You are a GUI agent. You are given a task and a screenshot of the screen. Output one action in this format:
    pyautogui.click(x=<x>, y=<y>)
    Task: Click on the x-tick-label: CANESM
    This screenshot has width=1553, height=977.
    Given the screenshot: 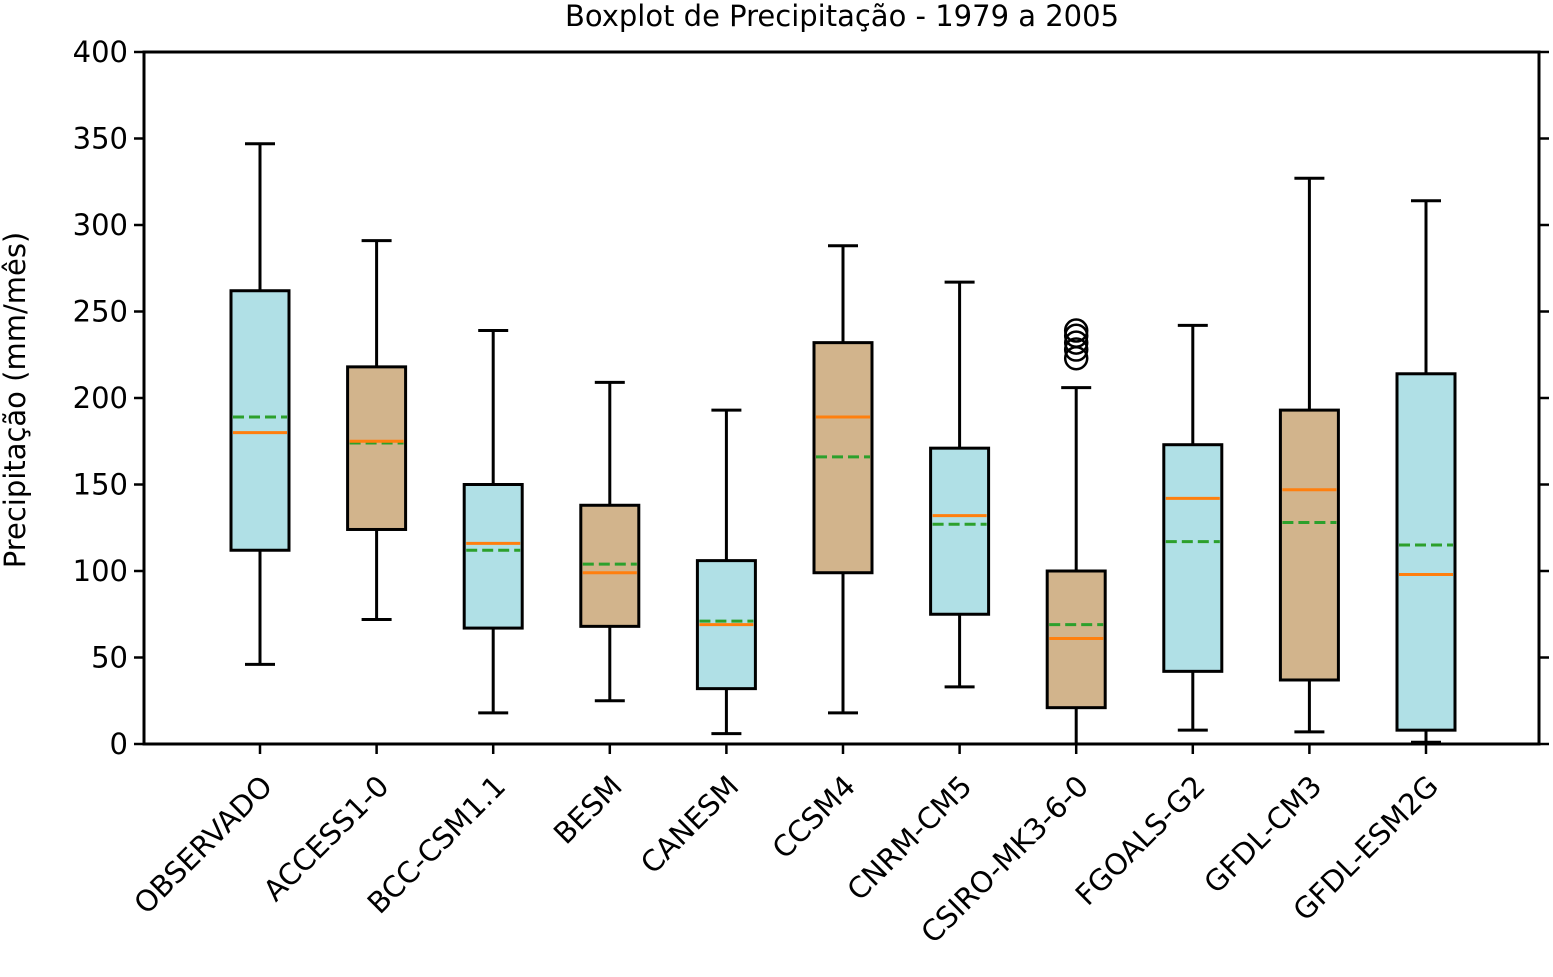 What is the action you would take?
    pyautogui.click(x=689, y=824)
    